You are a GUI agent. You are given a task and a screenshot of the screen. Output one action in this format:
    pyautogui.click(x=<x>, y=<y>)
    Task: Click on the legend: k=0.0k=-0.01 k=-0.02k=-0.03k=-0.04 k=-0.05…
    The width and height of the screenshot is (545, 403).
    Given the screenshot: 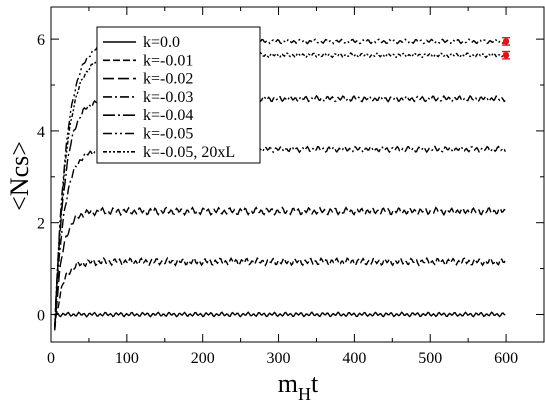 What is the action you would take?
    pyautogui.click(x=178, y=95)
    